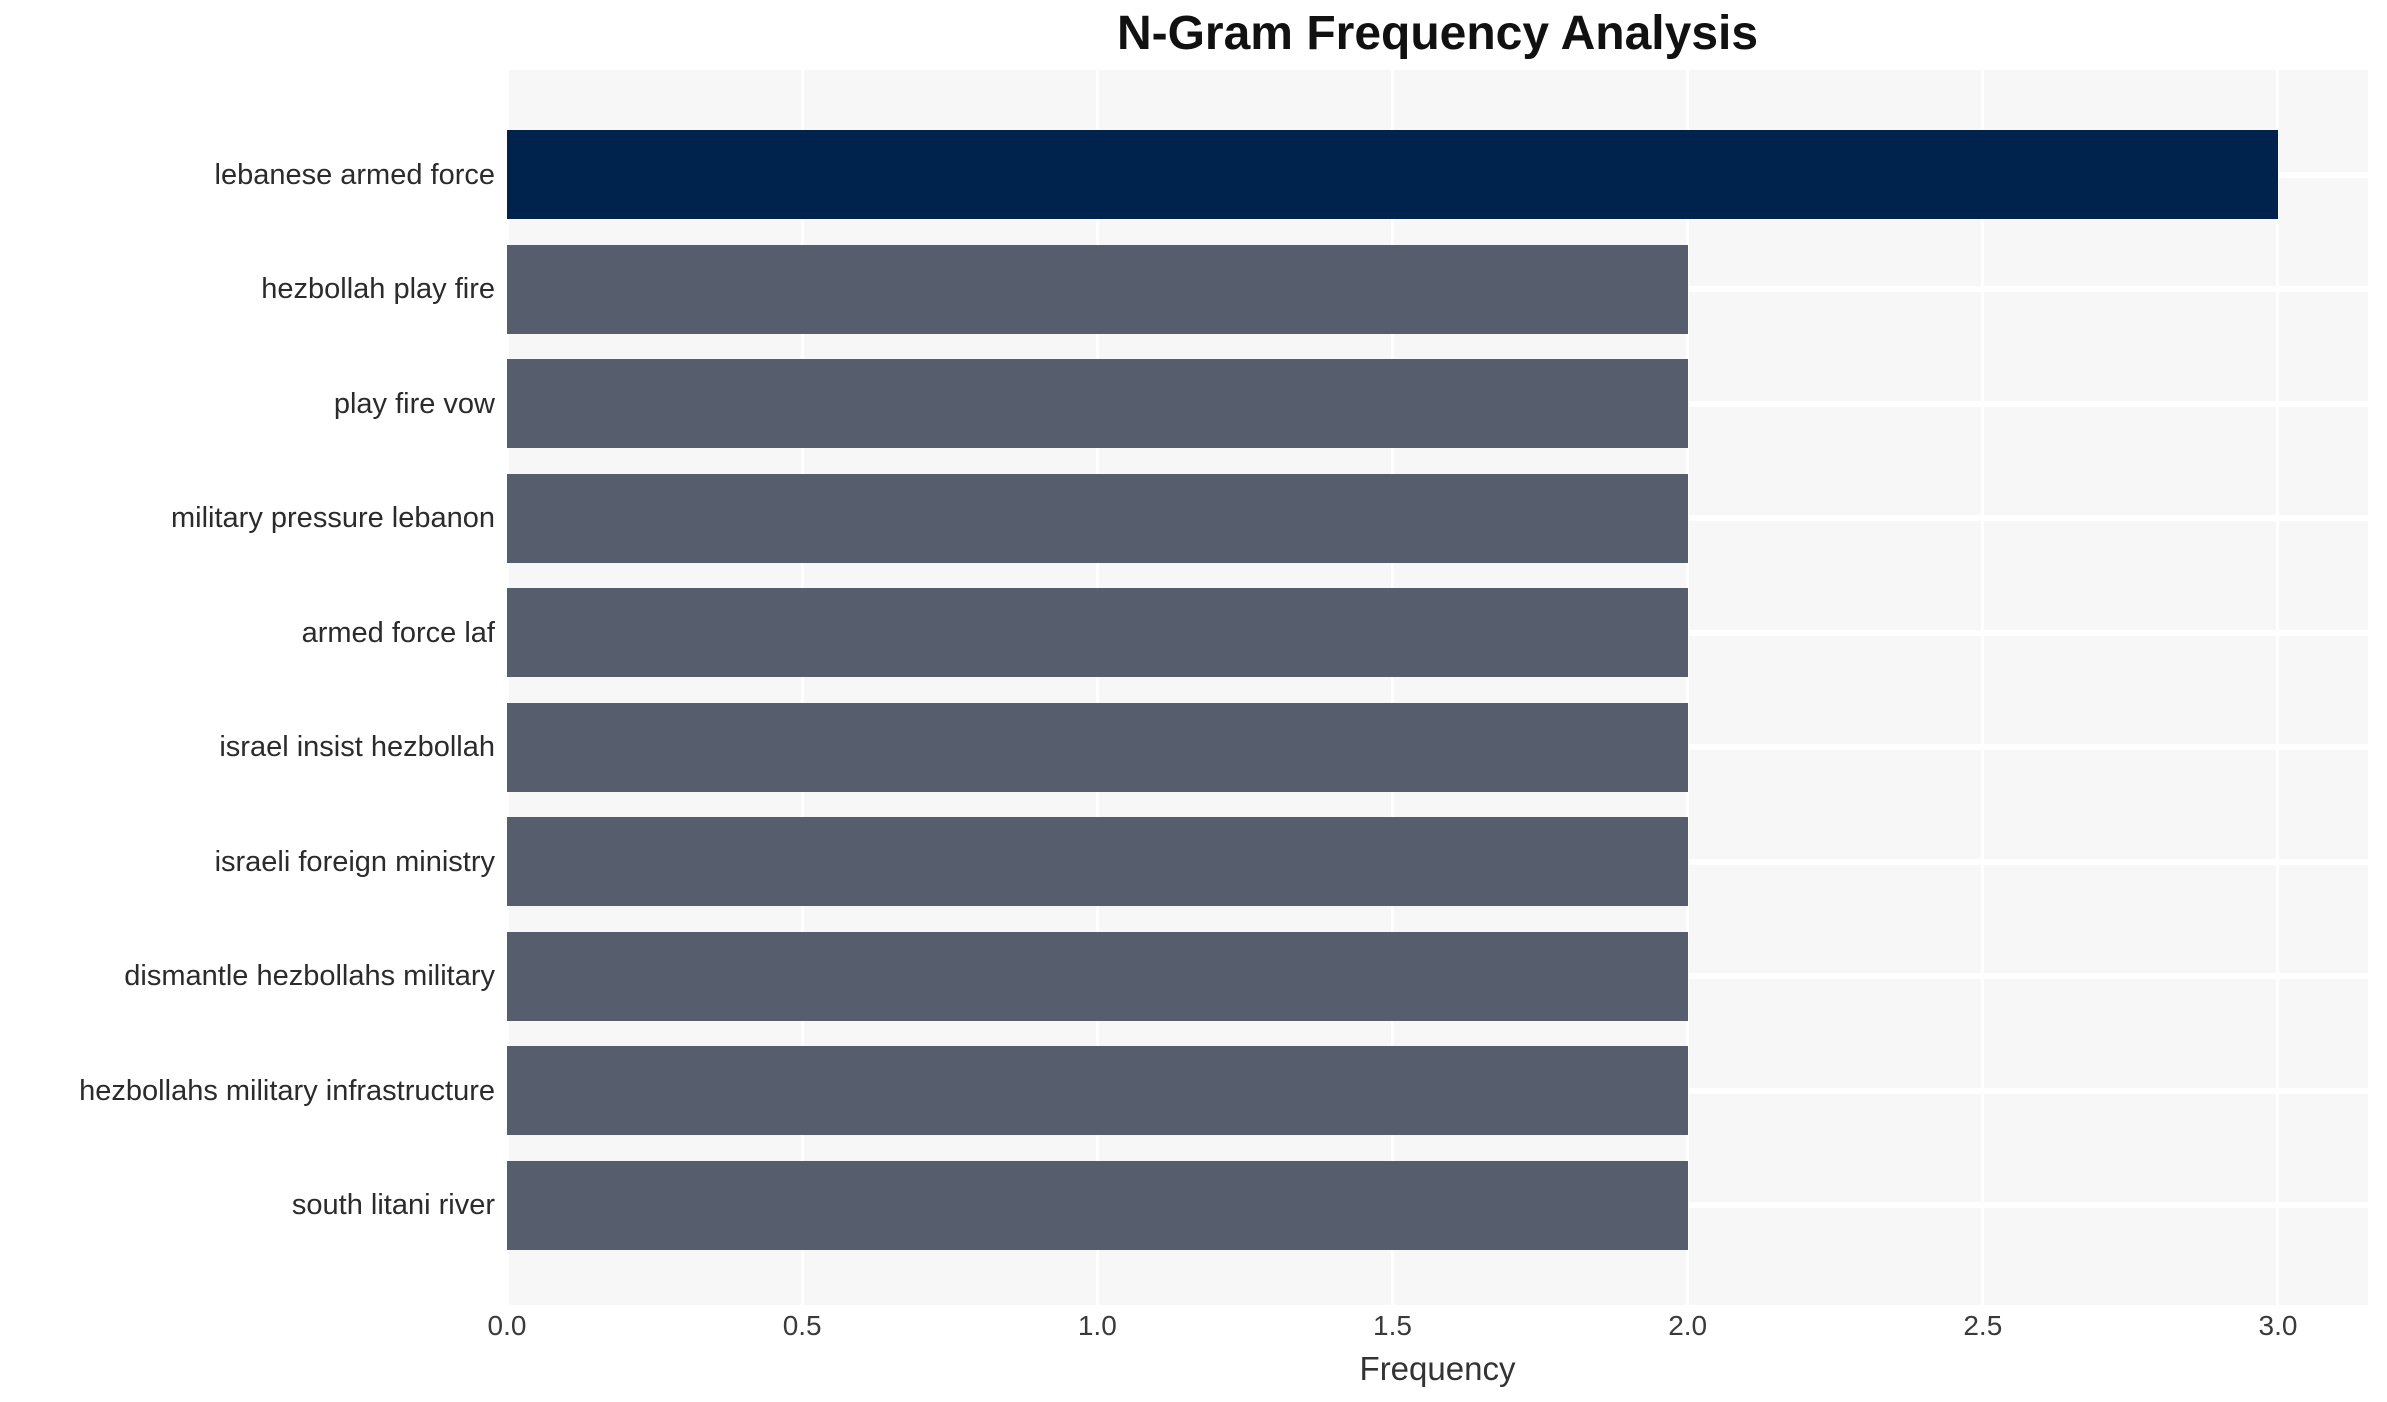 Image resolution: width=2387 pixels, height=1402 pixels. I want to click on x-tick-label: 1.0, so click(1097, 1325).